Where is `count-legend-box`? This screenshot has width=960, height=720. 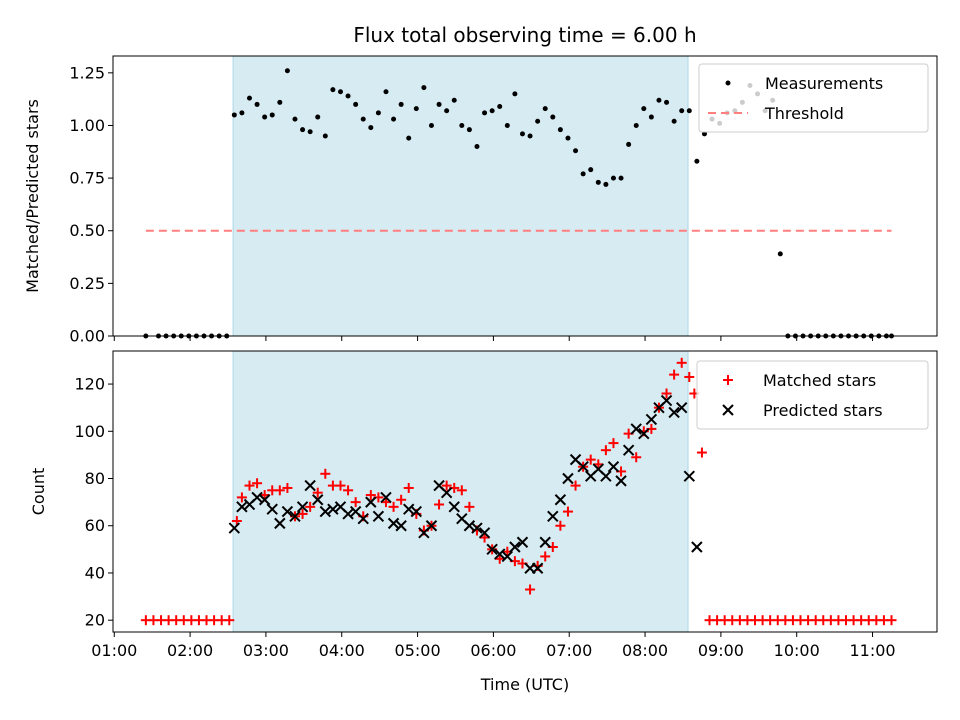 count-legend-box is located at coordinates (812, 395).